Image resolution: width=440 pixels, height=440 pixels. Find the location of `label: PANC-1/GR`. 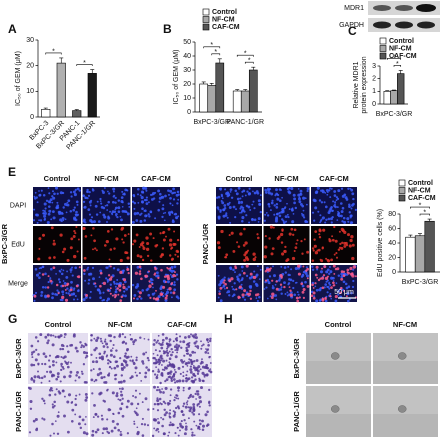

label: PANC-1/GR is located at coordinates (18, 411).